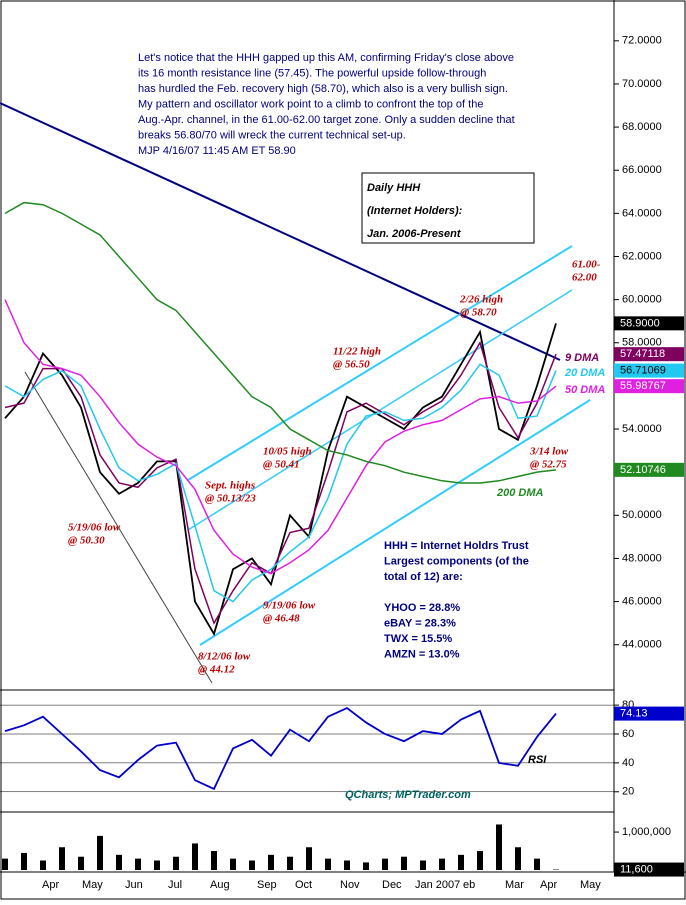 Image resolution: width=686 pixels, height=905 pixels. What do you see at coordinates (636, 869) in the screenshot?
I see `value-box-label: 11,600` at bounding box center [636, 869].